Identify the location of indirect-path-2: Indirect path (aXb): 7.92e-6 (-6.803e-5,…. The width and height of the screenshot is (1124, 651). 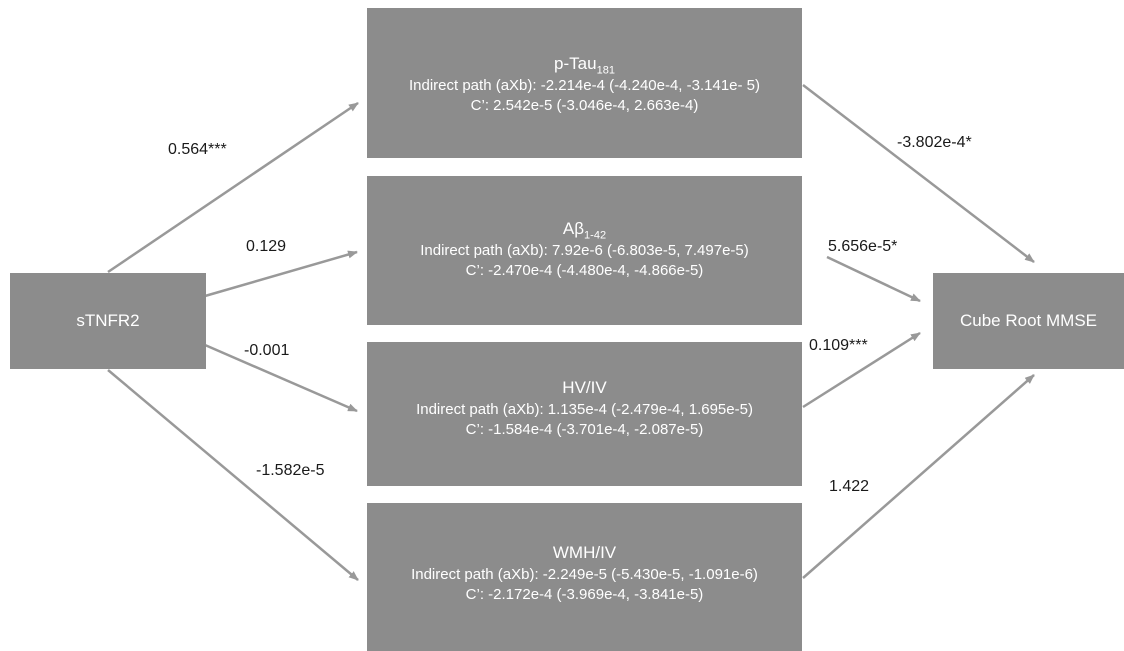
(584, 251).